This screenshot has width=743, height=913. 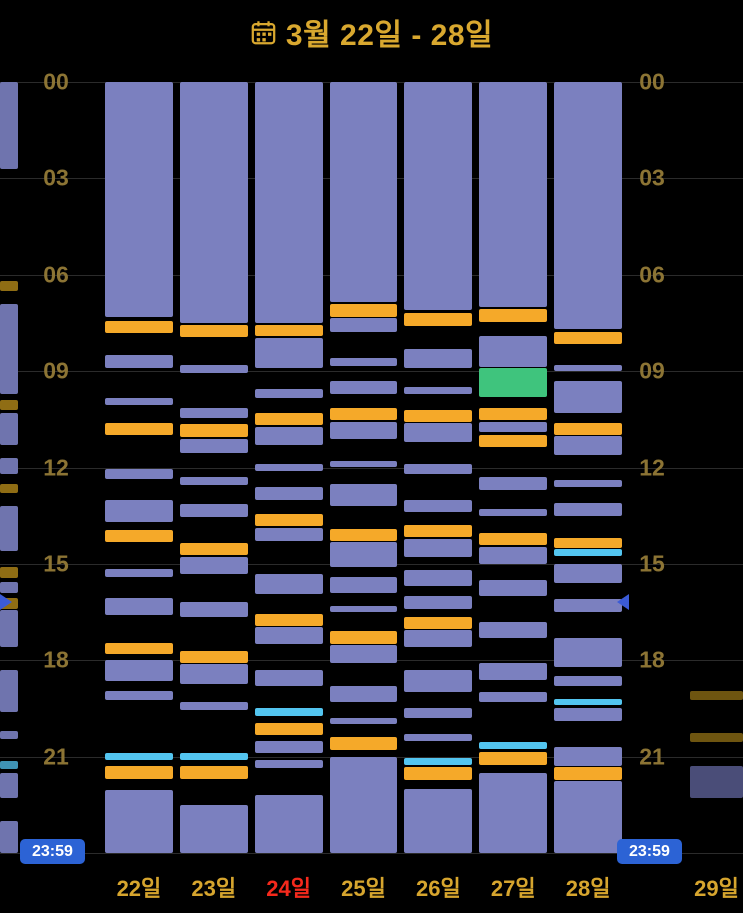 I want to click on day-column-24일, so click(x=288, y=467).